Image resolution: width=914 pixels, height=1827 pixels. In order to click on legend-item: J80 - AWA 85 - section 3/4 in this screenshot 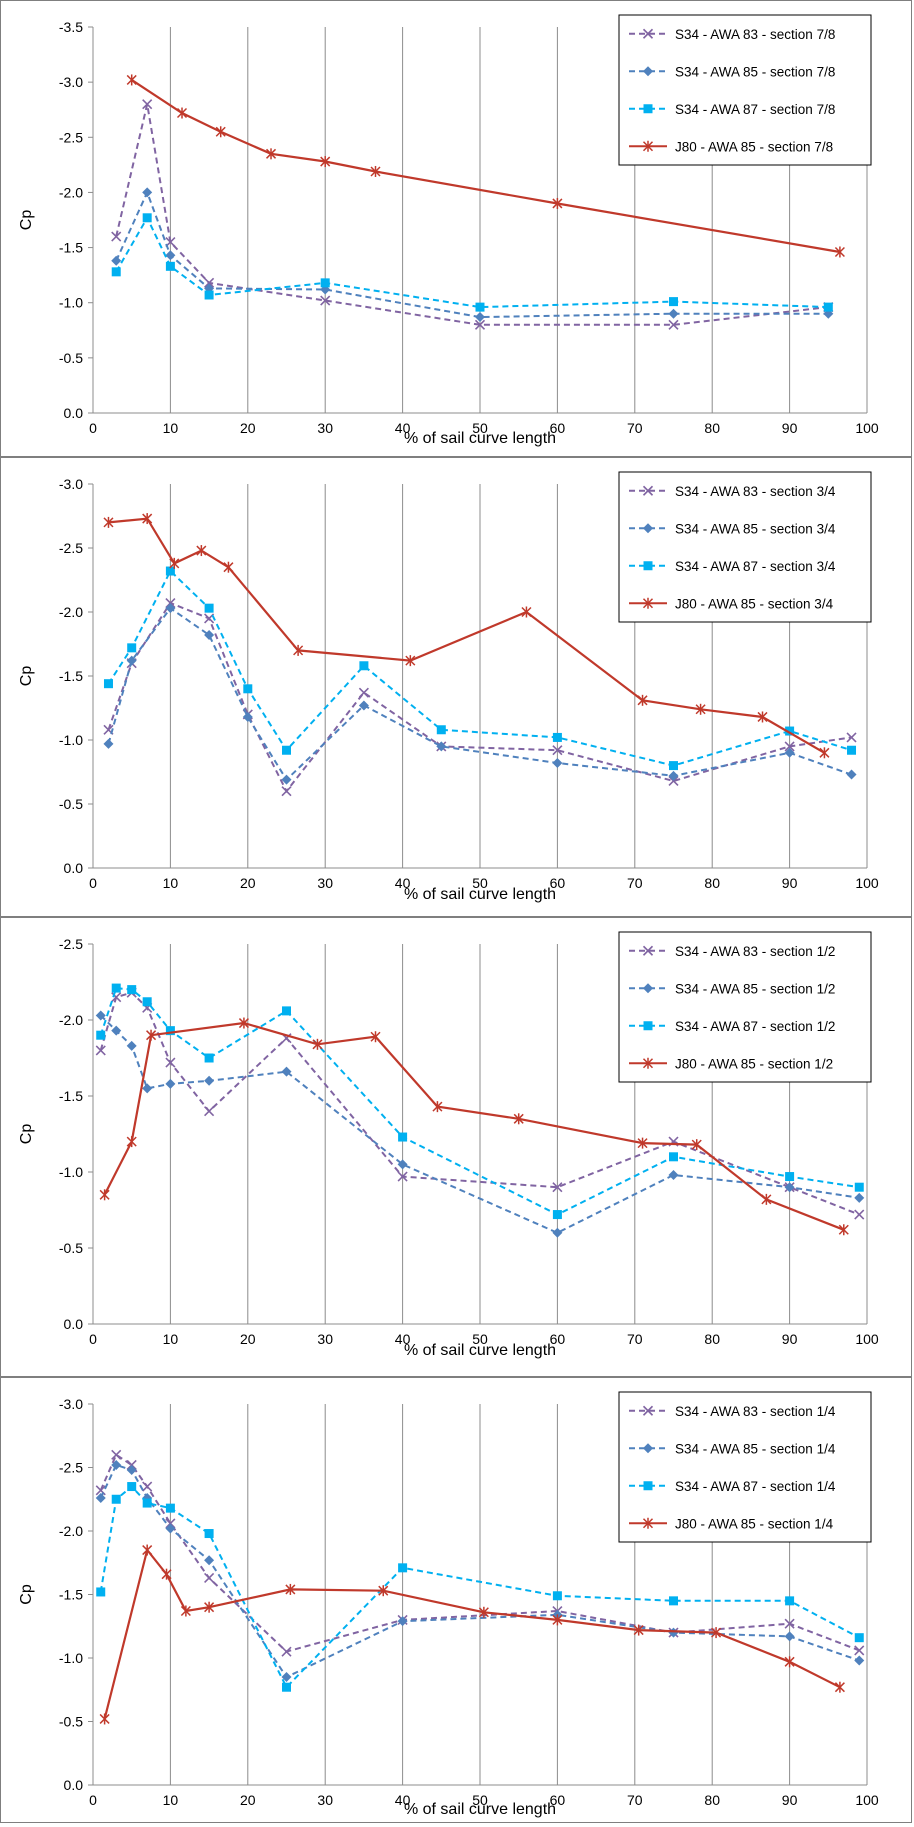, I will do `click(731, 603)`.